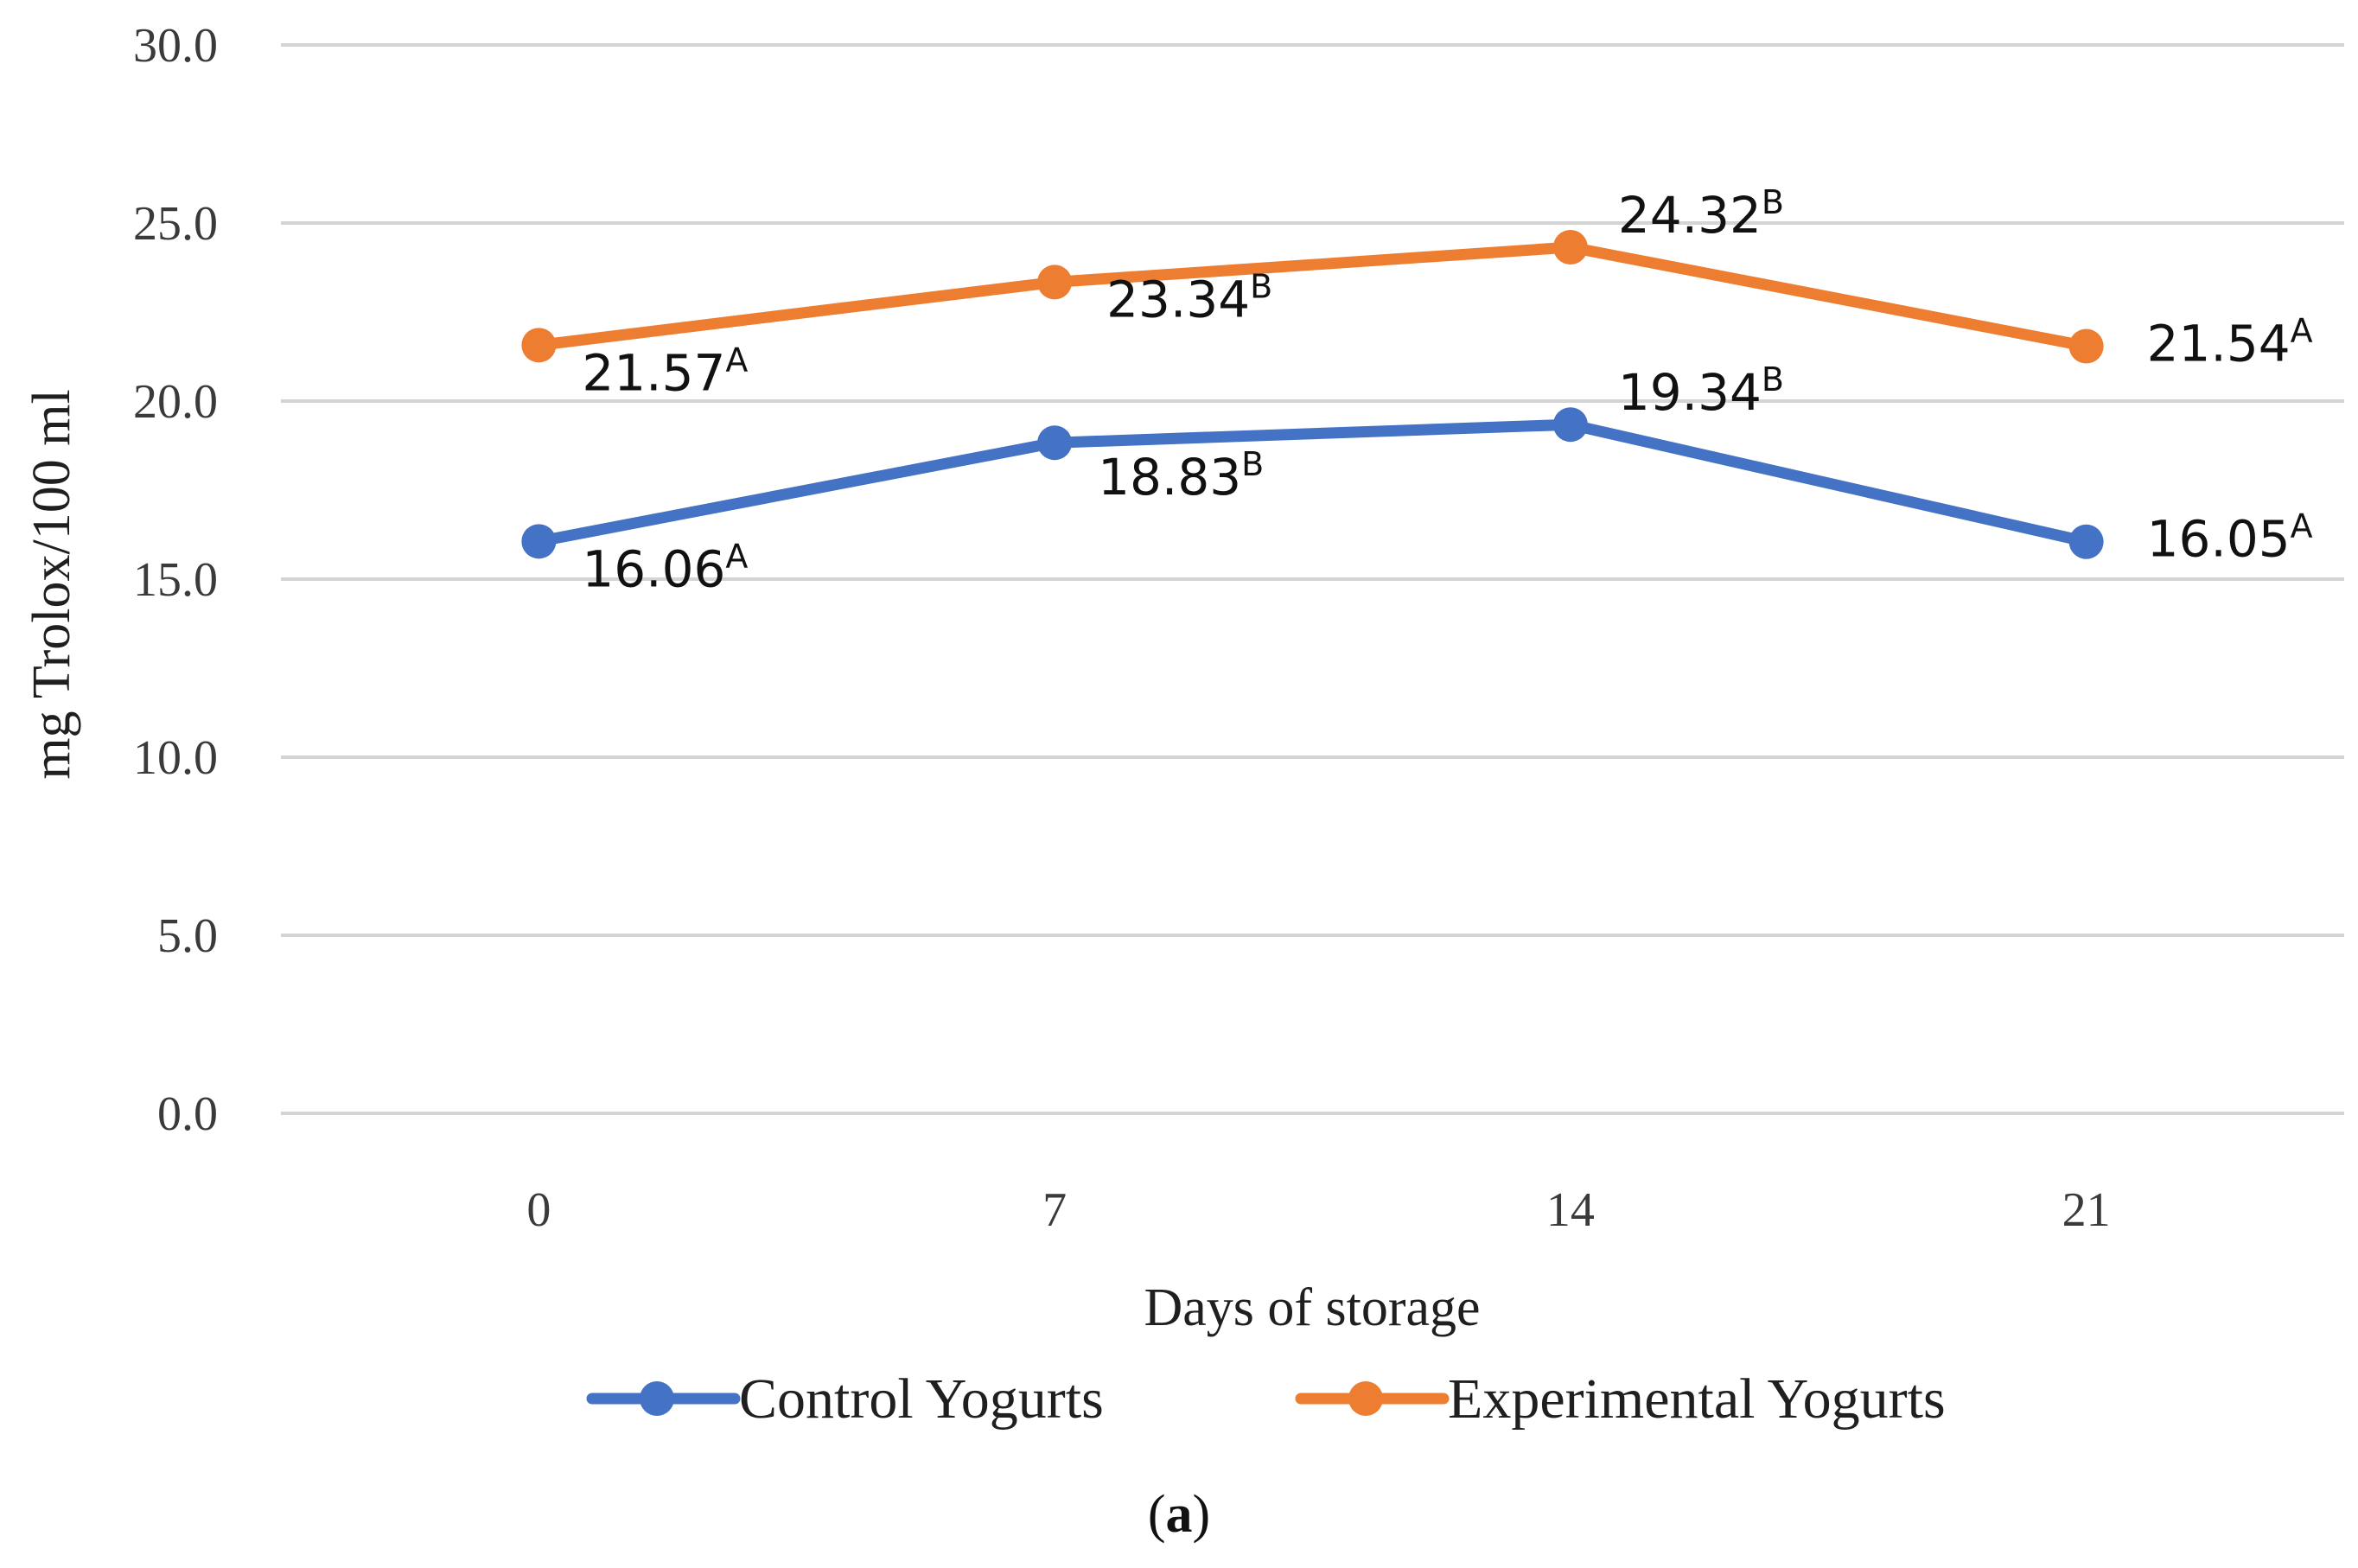 This screenshot has height=1568, width=2358. I want to click on data-label: 19.34B, so click(1701, 391).